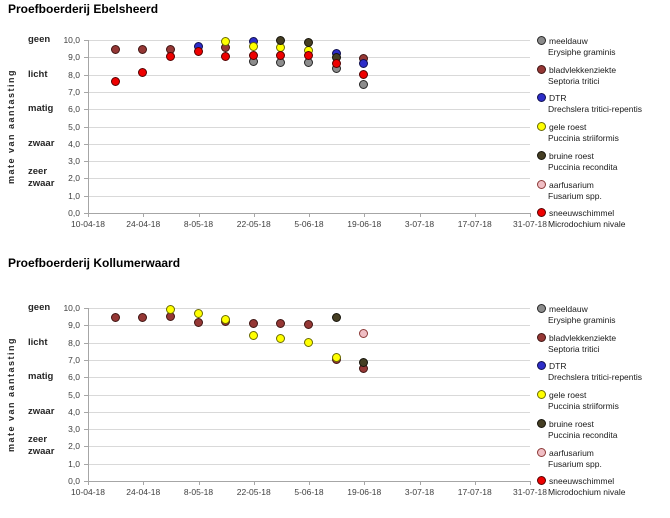 The width and height of the screenshot is (670, 518). I want to click on chart-title: Proefboerderij Kollumerwaard, so click(94, 263).